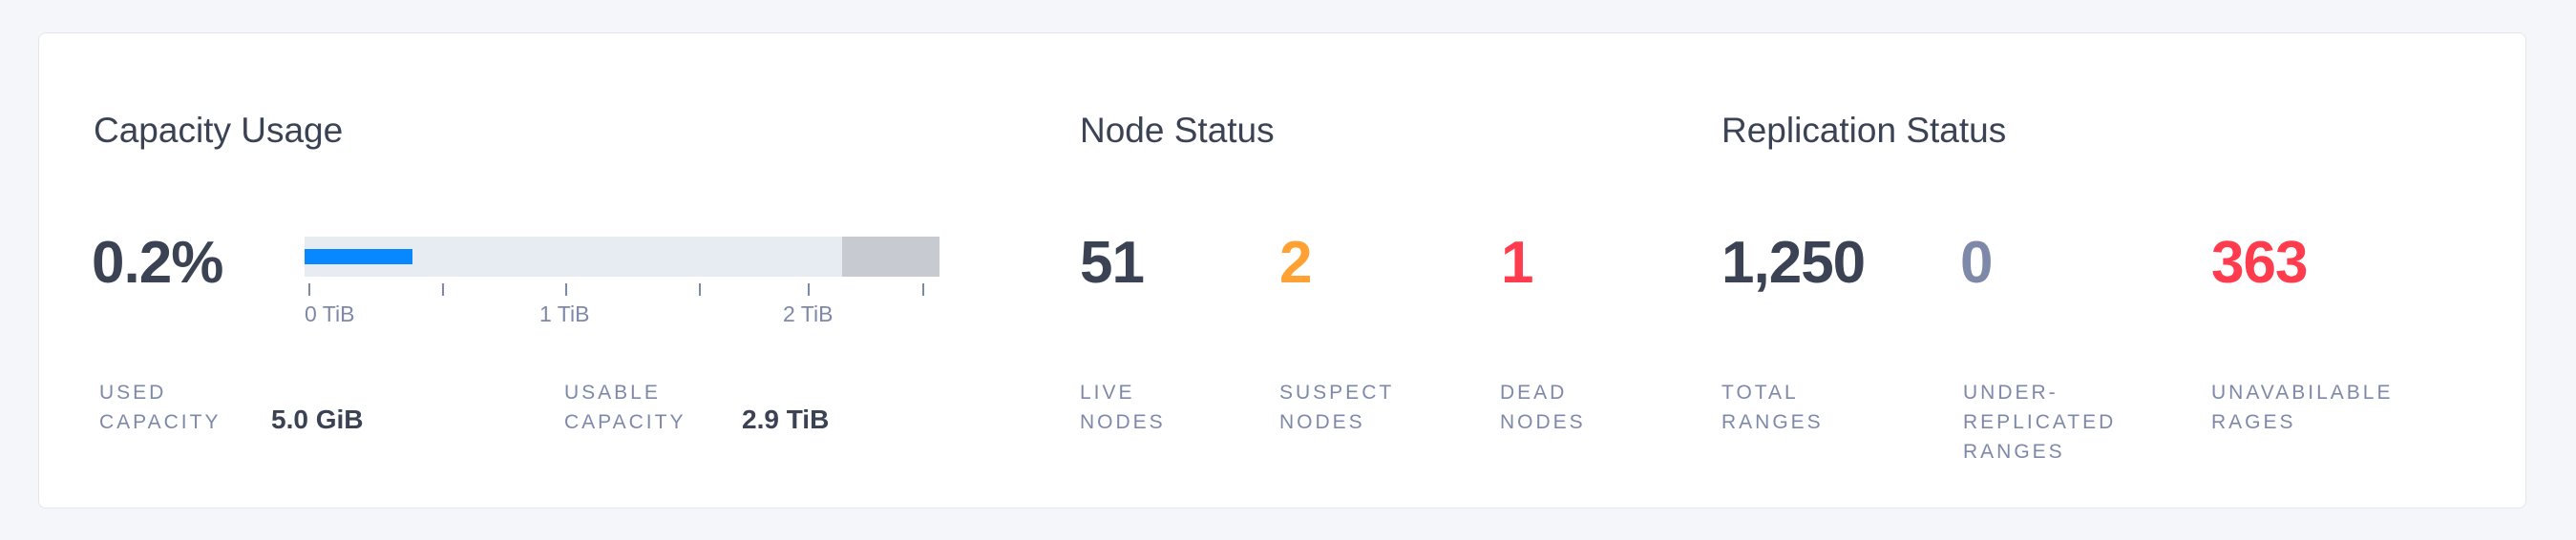 Image resolution: width=2576 pixels, height=540 pixels. I want to click on capacity-usage-title: Capacity Usage, so click(219, 130).